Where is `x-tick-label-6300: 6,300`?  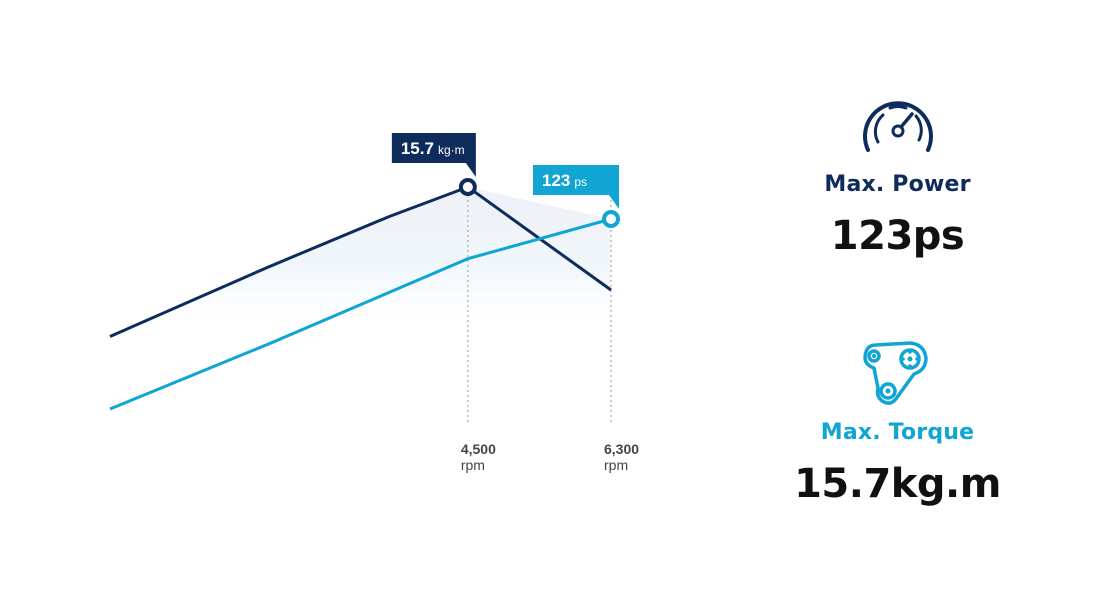
x-tick-label-6300: 6,300 is located at coordinates (621, 449).